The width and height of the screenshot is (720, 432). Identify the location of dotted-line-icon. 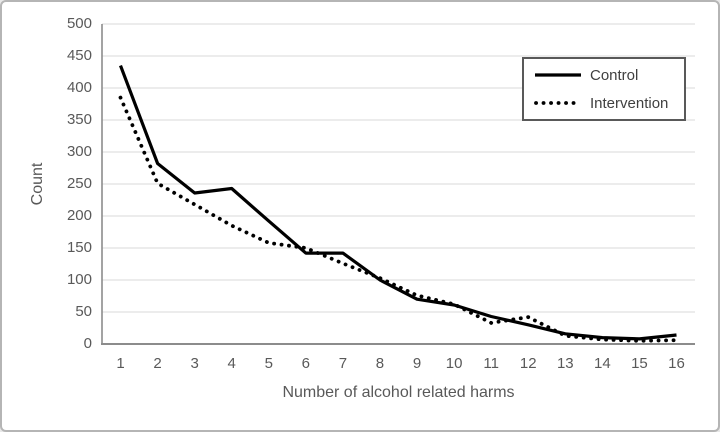
(558, 103).